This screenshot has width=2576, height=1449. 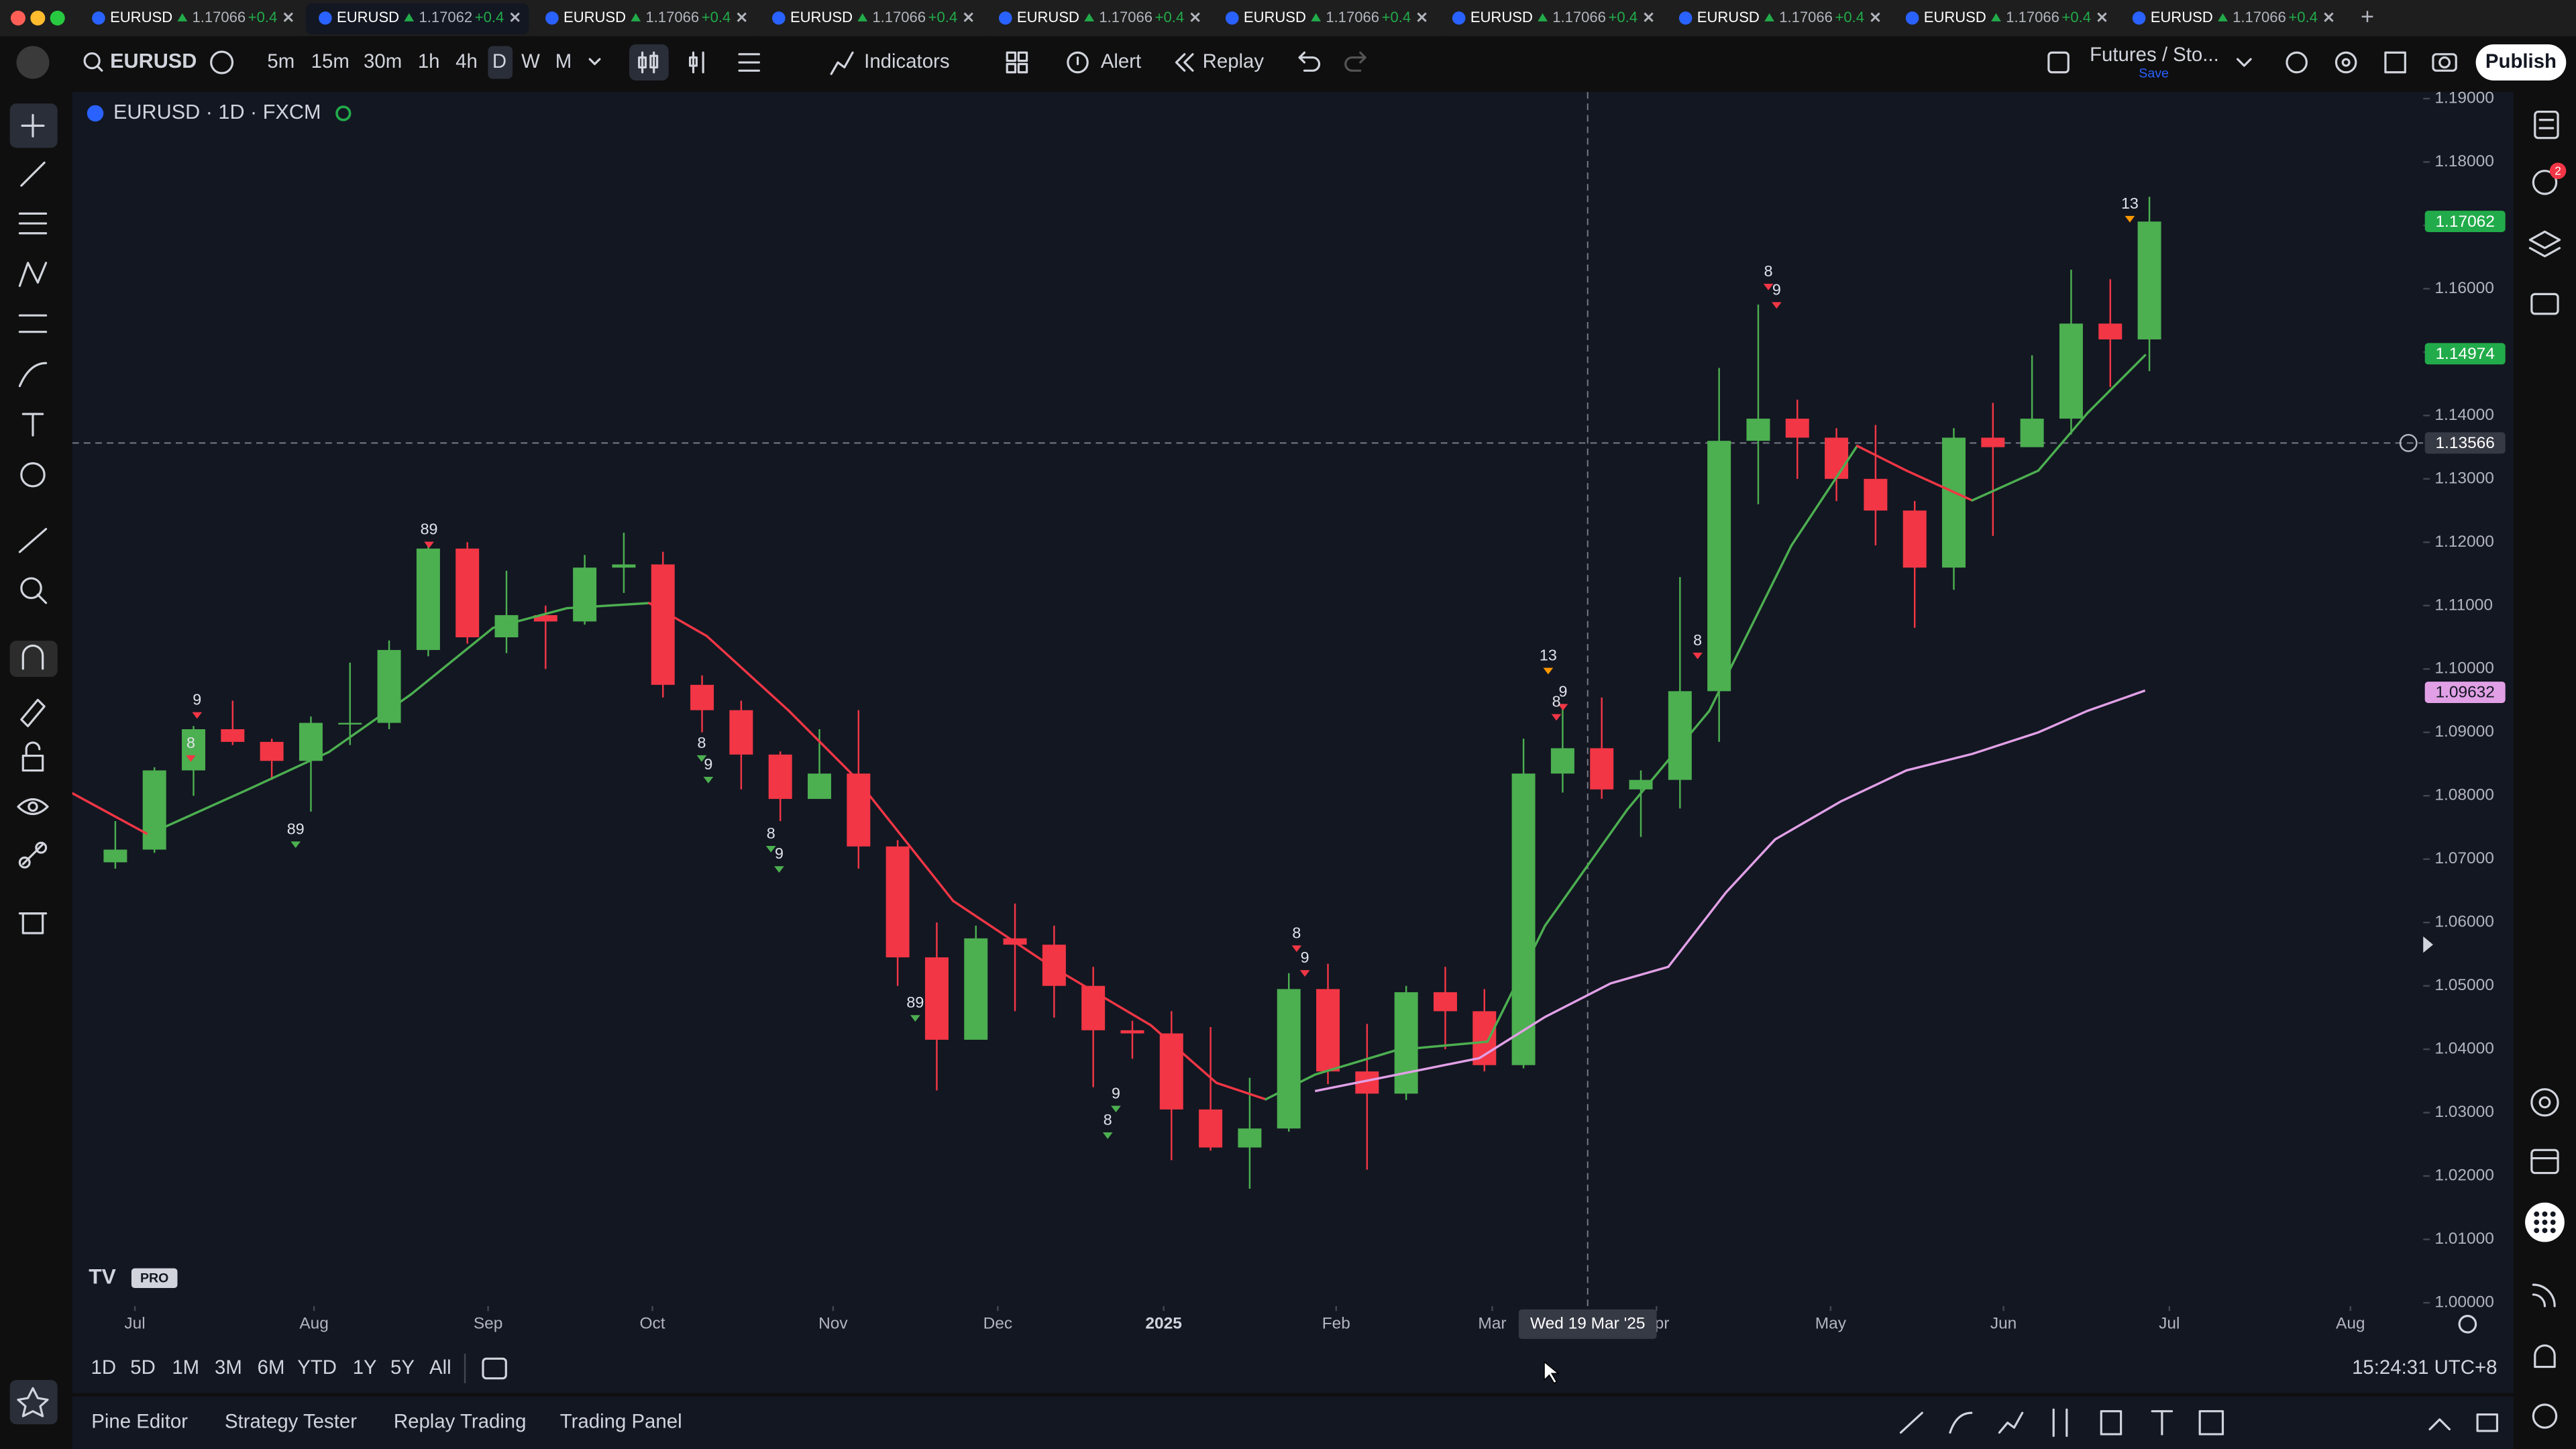 What do you see at coordinates (1309, 61) in the screenshot?
I see `undo` at bounding box center [1309, 61].